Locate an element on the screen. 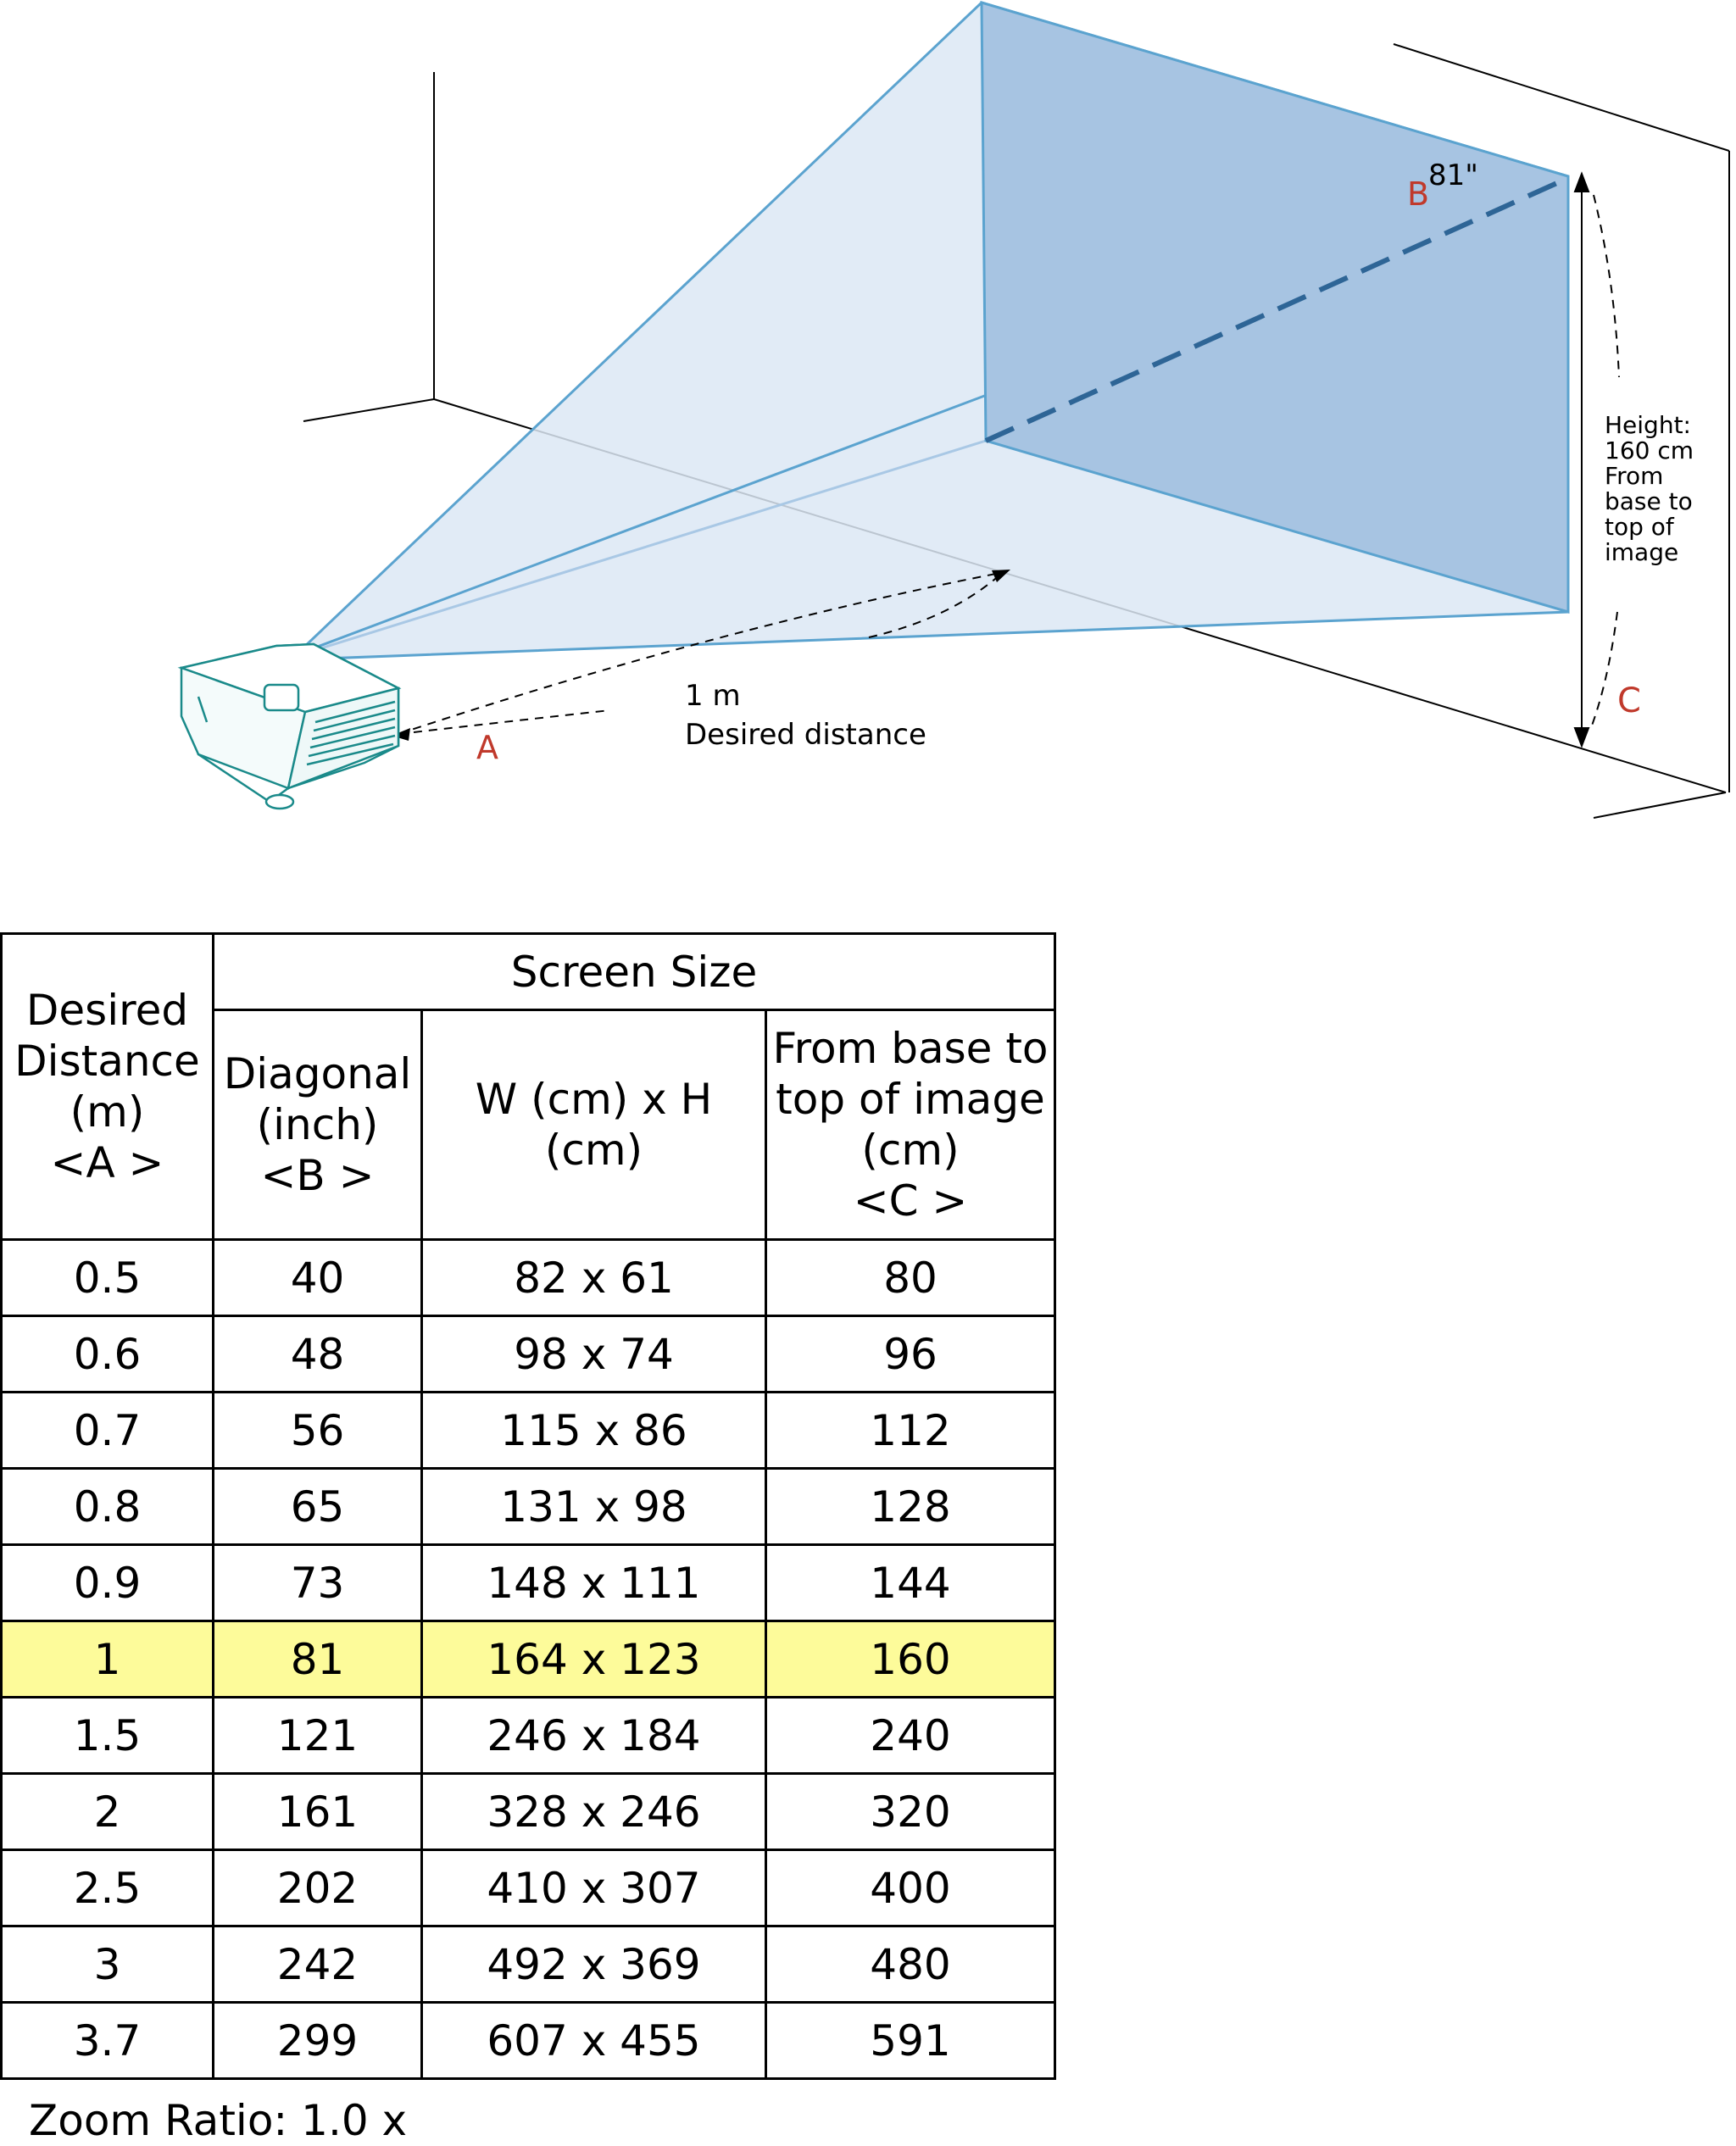 Image resolution: width=1736 pixels, height=2146 pixels. distance-arrowhead-right is located at coordinates (1001, 576).